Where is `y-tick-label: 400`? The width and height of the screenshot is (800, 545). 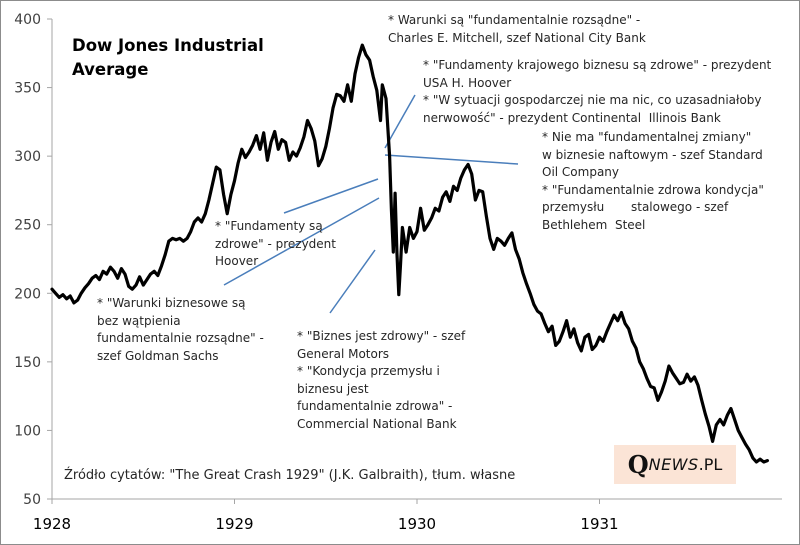 y-tick-label: 400 is located at coordinates (27, 20).